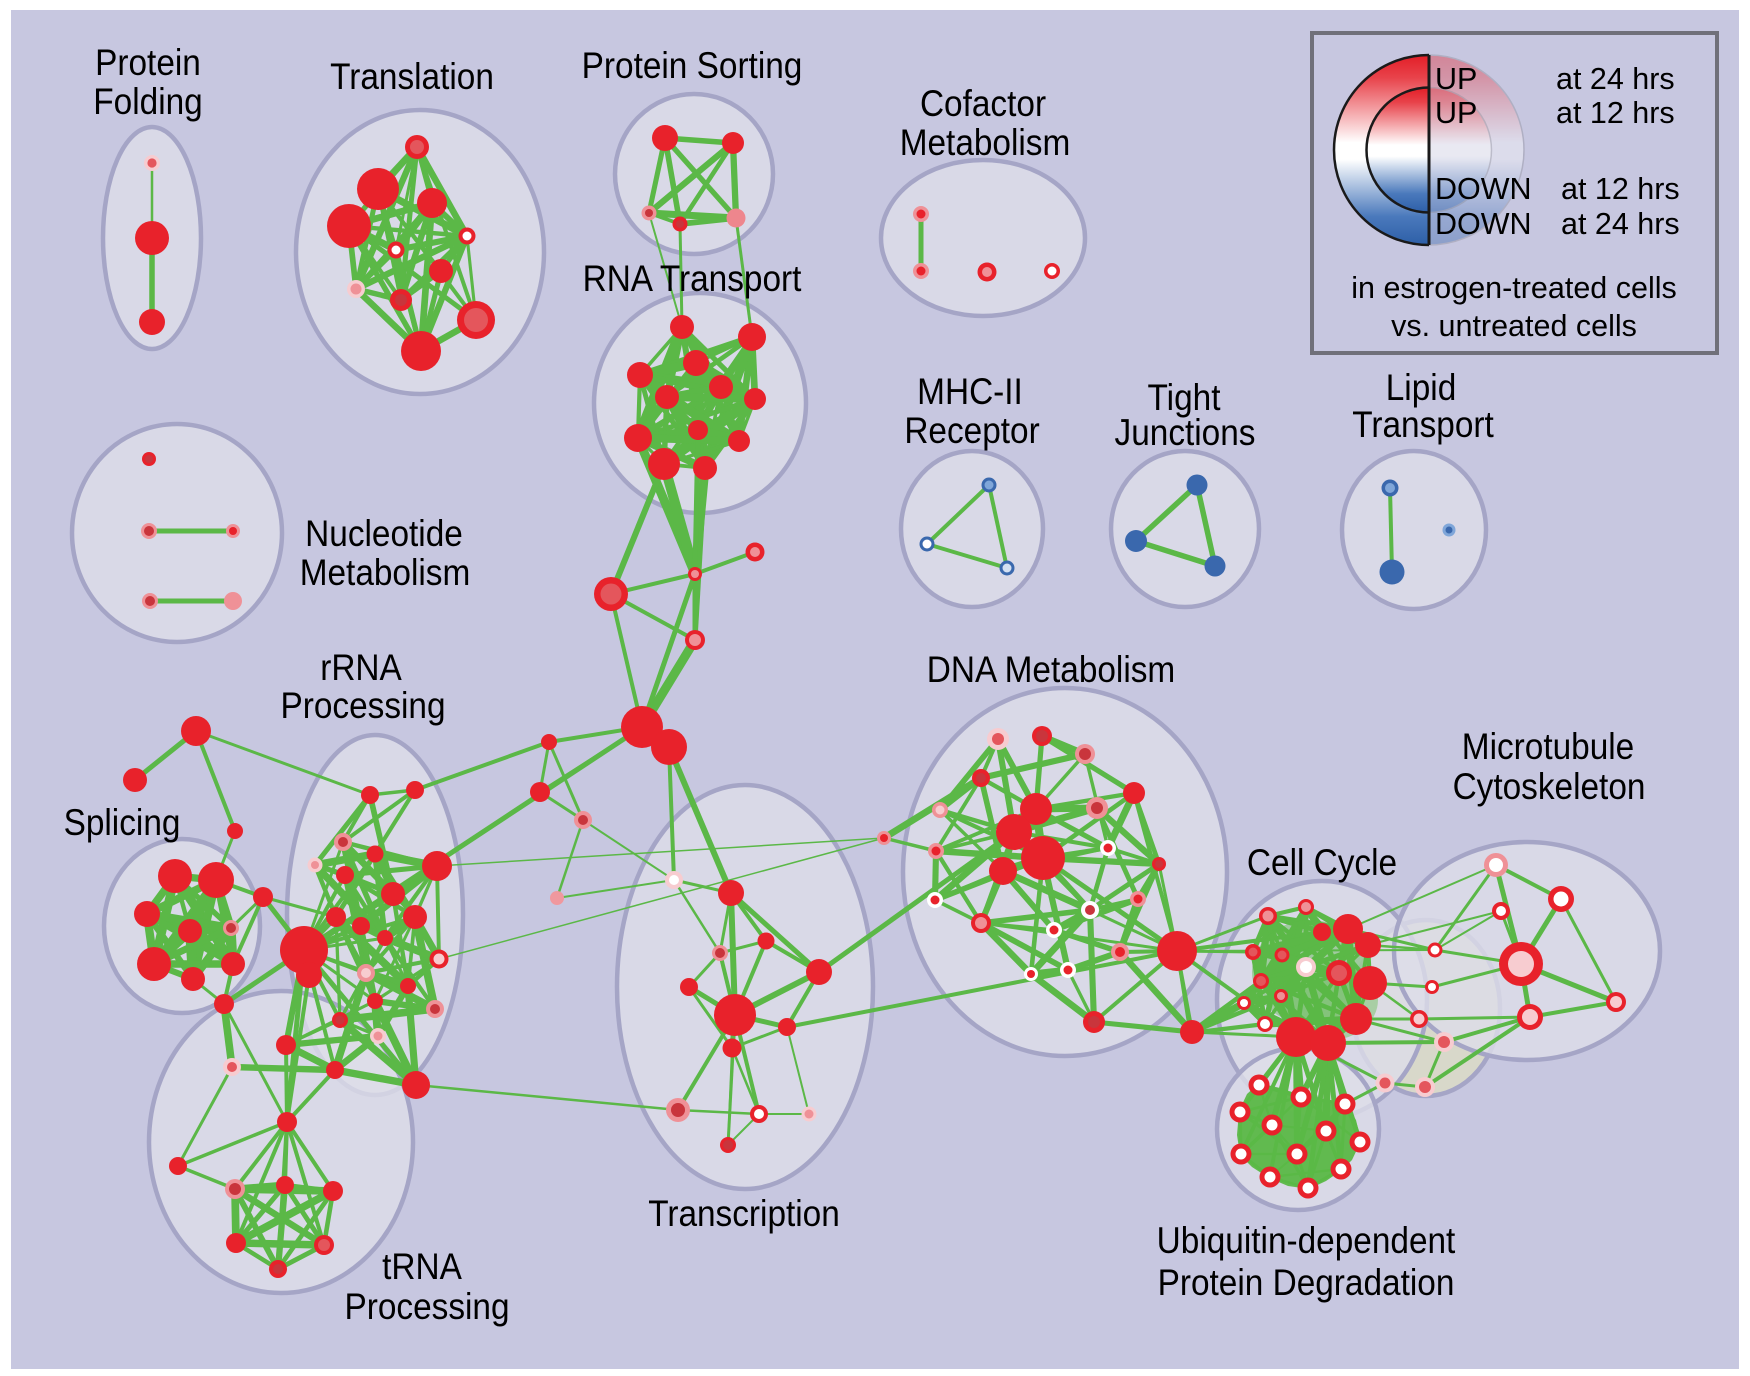  What do you see at coordinates (412, 76) in the screenshot?
I see `svg-text: Translation` at bounding box center [412, 76].